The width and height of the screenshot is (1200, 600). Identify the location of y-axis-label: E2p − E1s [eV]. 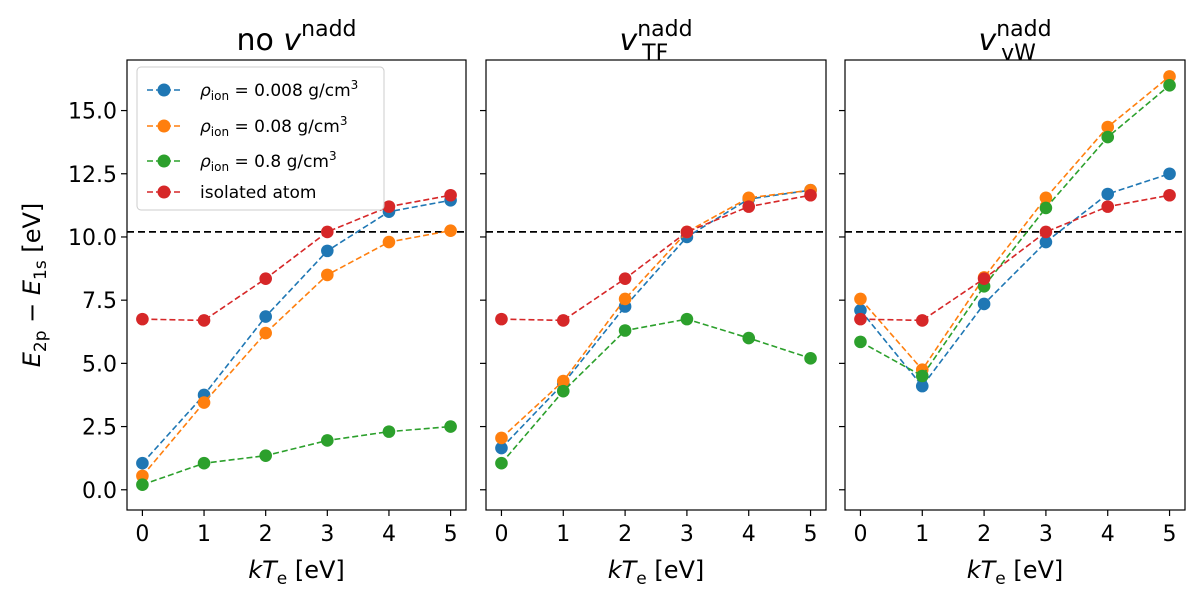
(34, 285).